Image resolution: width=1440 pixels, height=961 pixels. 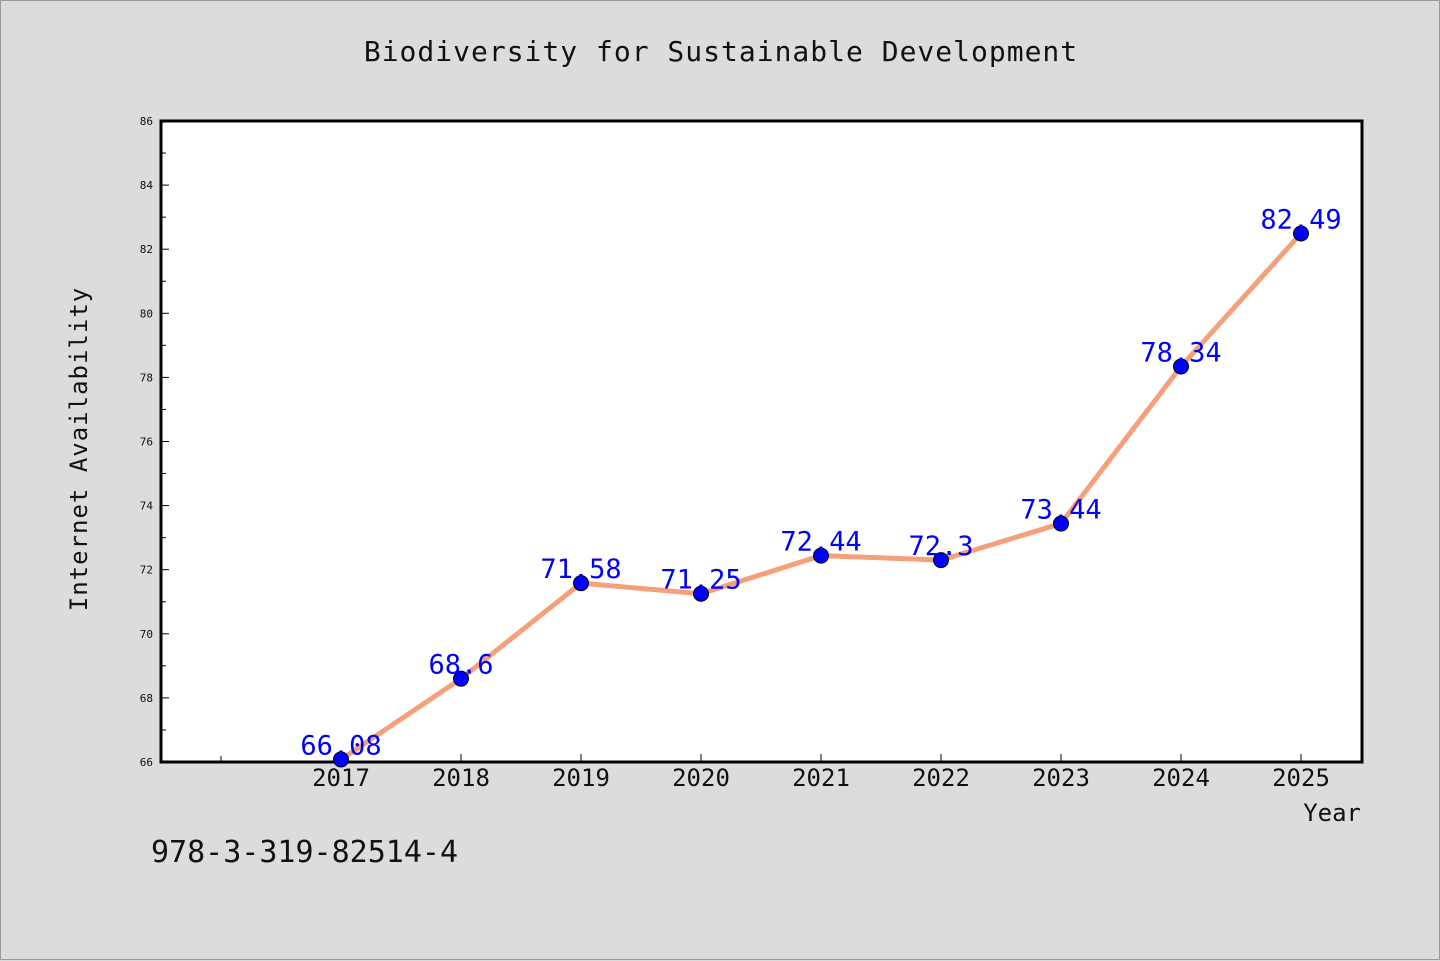 I want to click on y-tick-label: 80, so click(x=146, y=313).